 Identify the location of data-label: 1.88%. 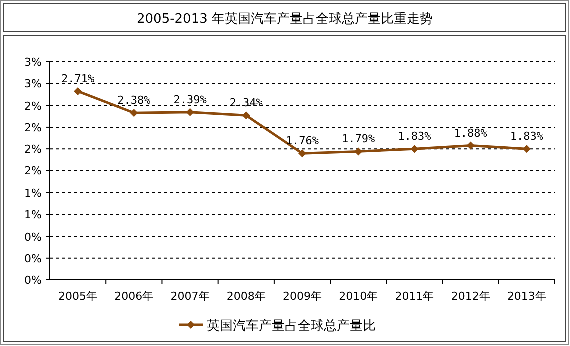
(471, 133).